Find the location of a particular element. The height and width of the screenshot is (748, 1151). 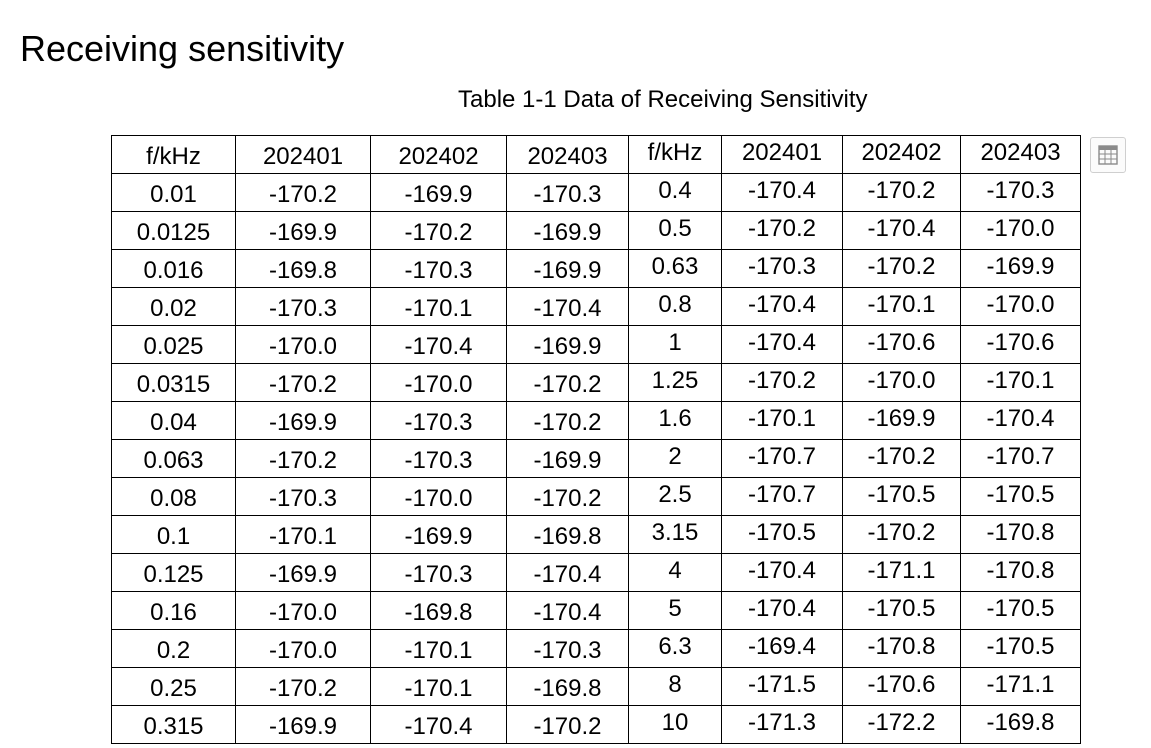

table-grid-icon is located at coordinates (1108, 155).